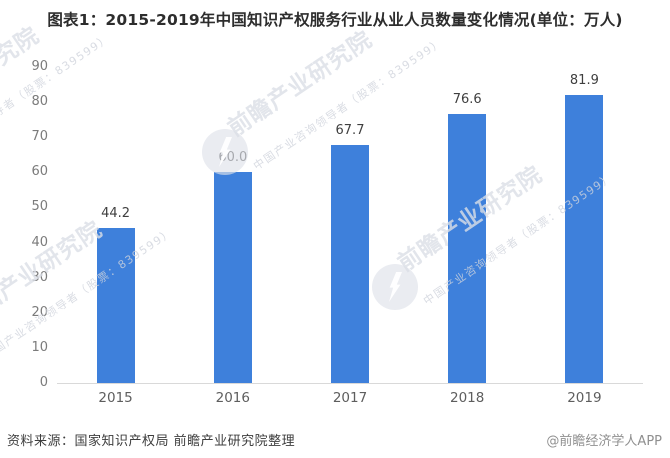  Describe the element at coordinates (39, 102) in the screenshot. I see `y-axis-tick-label: 80` at that location.